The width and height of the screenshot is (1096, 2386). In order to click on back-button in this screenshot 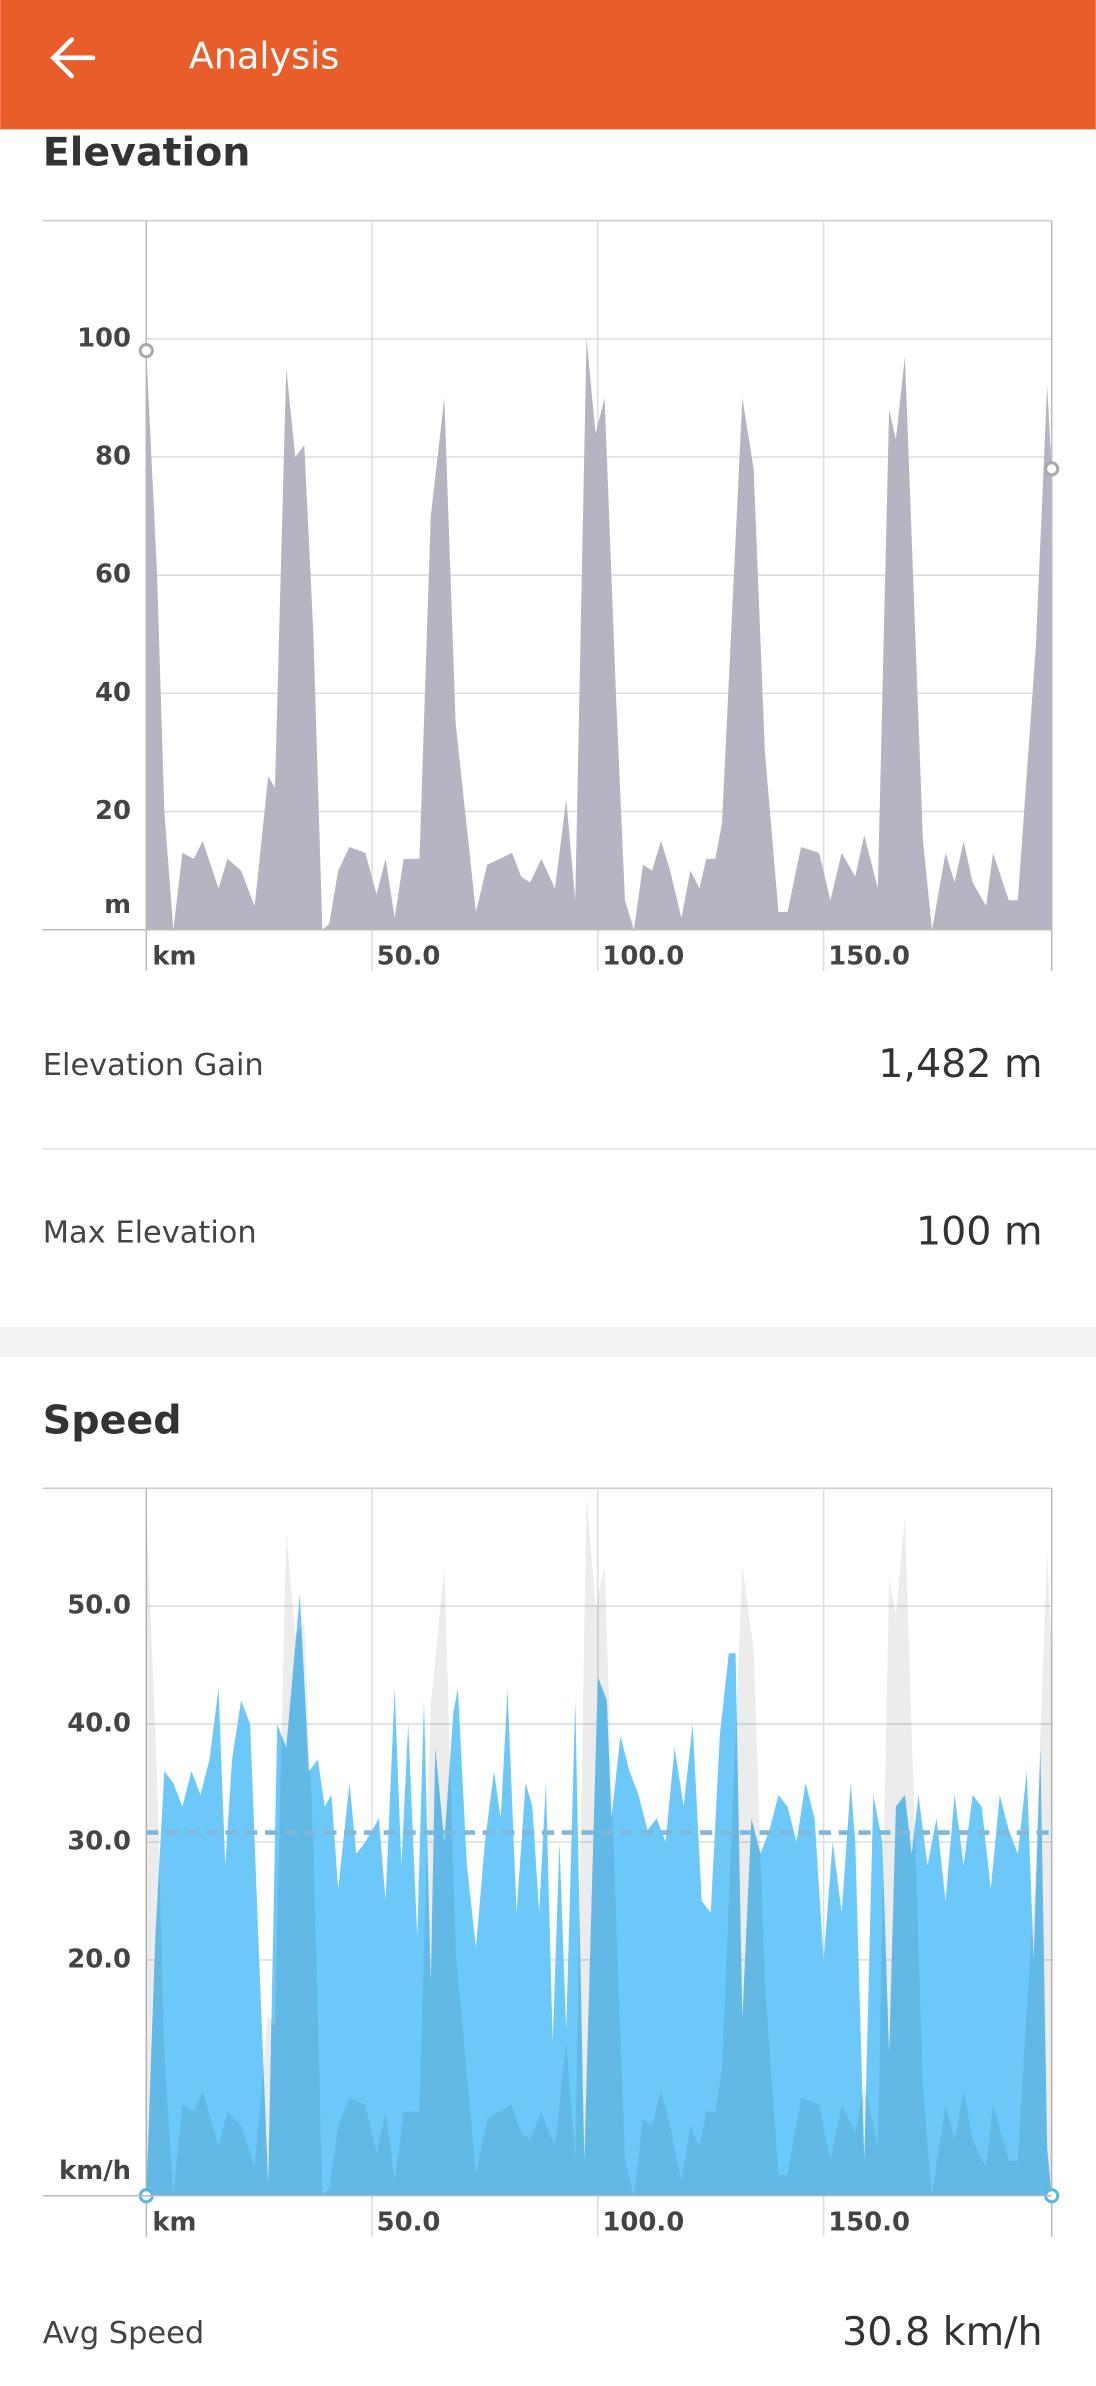, I will do `click(73, 58)`.